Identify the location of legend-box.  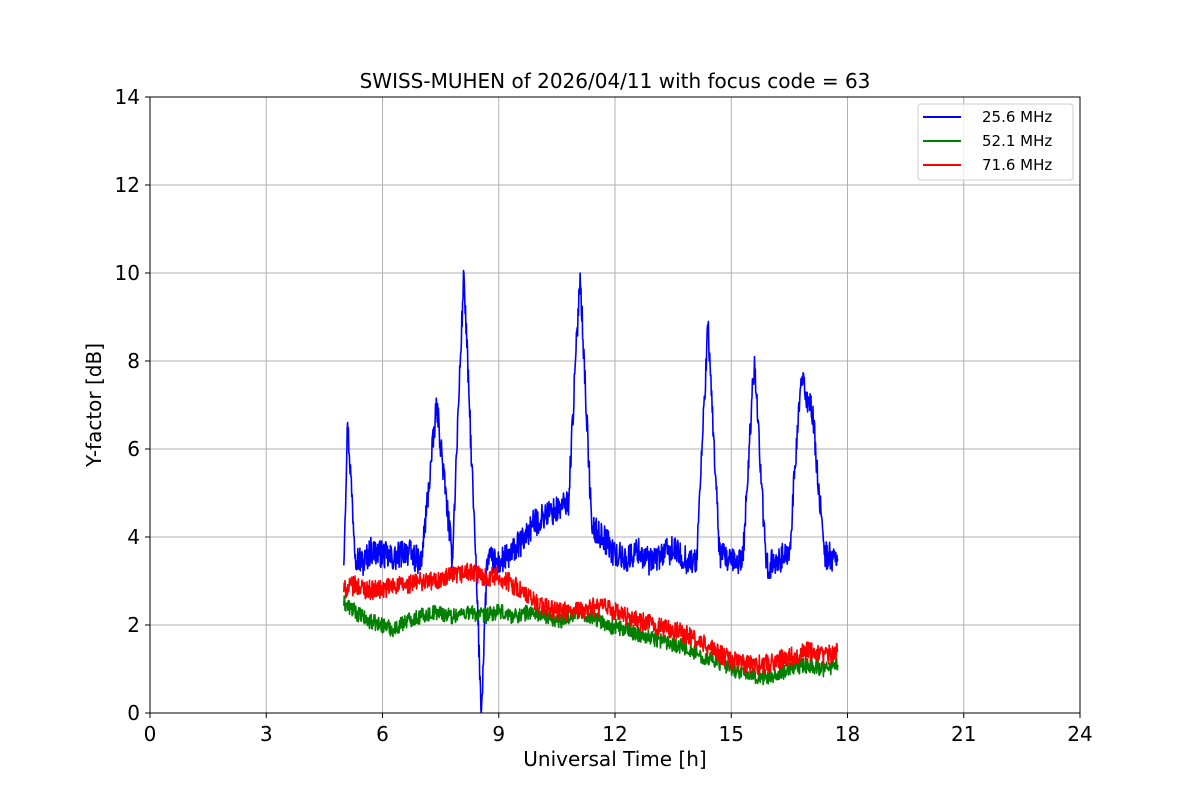
(995, 142).